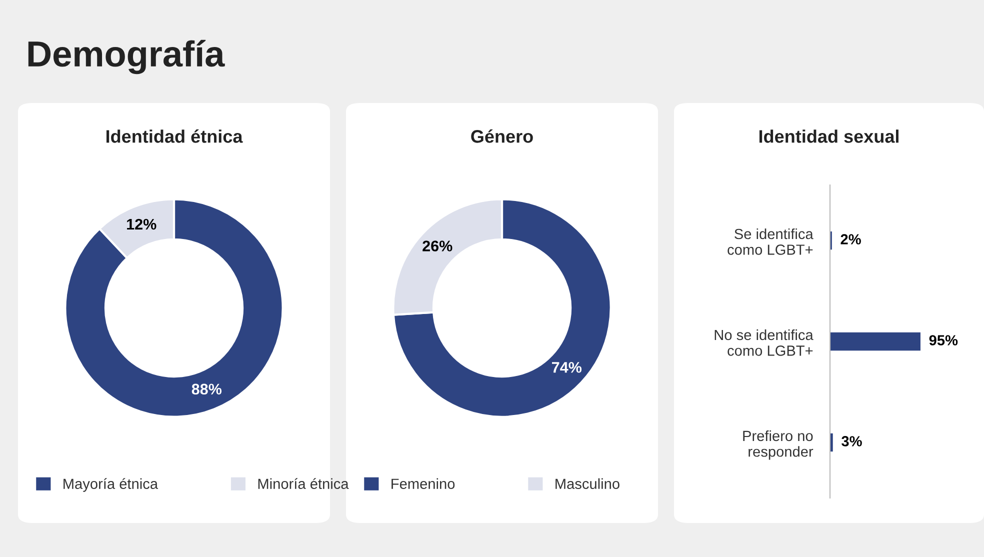 This screenshot has width=984, height=557. What do you see at coordinates (588, 483) in the screenshot?
I see `legend-label: Masculino` at bounding box center [588, 483].